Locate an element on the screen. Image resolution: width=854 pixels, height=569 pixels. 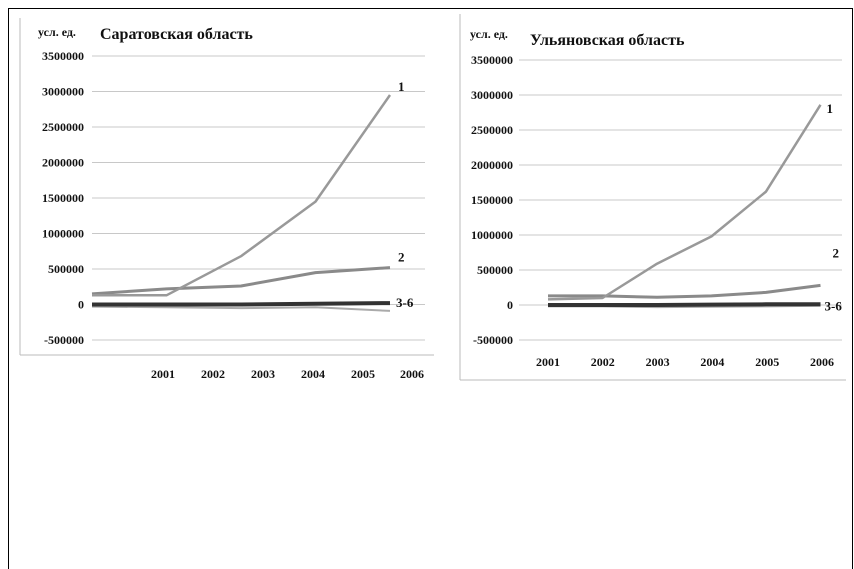
series-line-unlabeled is located at coordinates (241, 308).